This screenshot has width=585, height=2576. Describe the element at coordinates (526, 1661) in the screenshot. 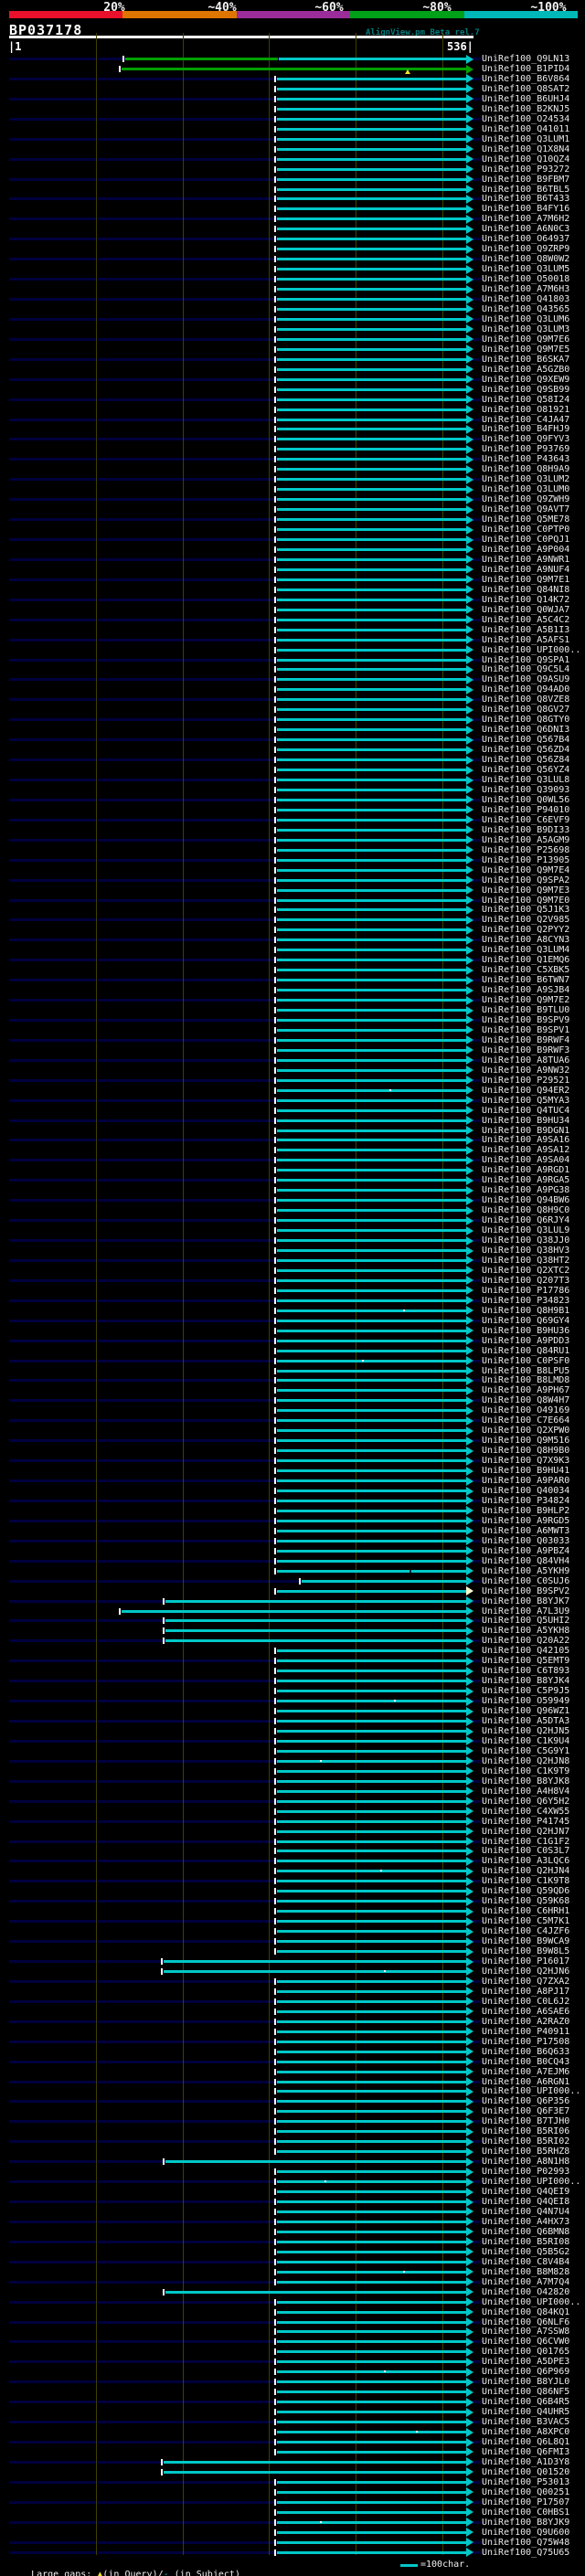

I see `hit-label: UniRef100_Q5EMT9` at that location.